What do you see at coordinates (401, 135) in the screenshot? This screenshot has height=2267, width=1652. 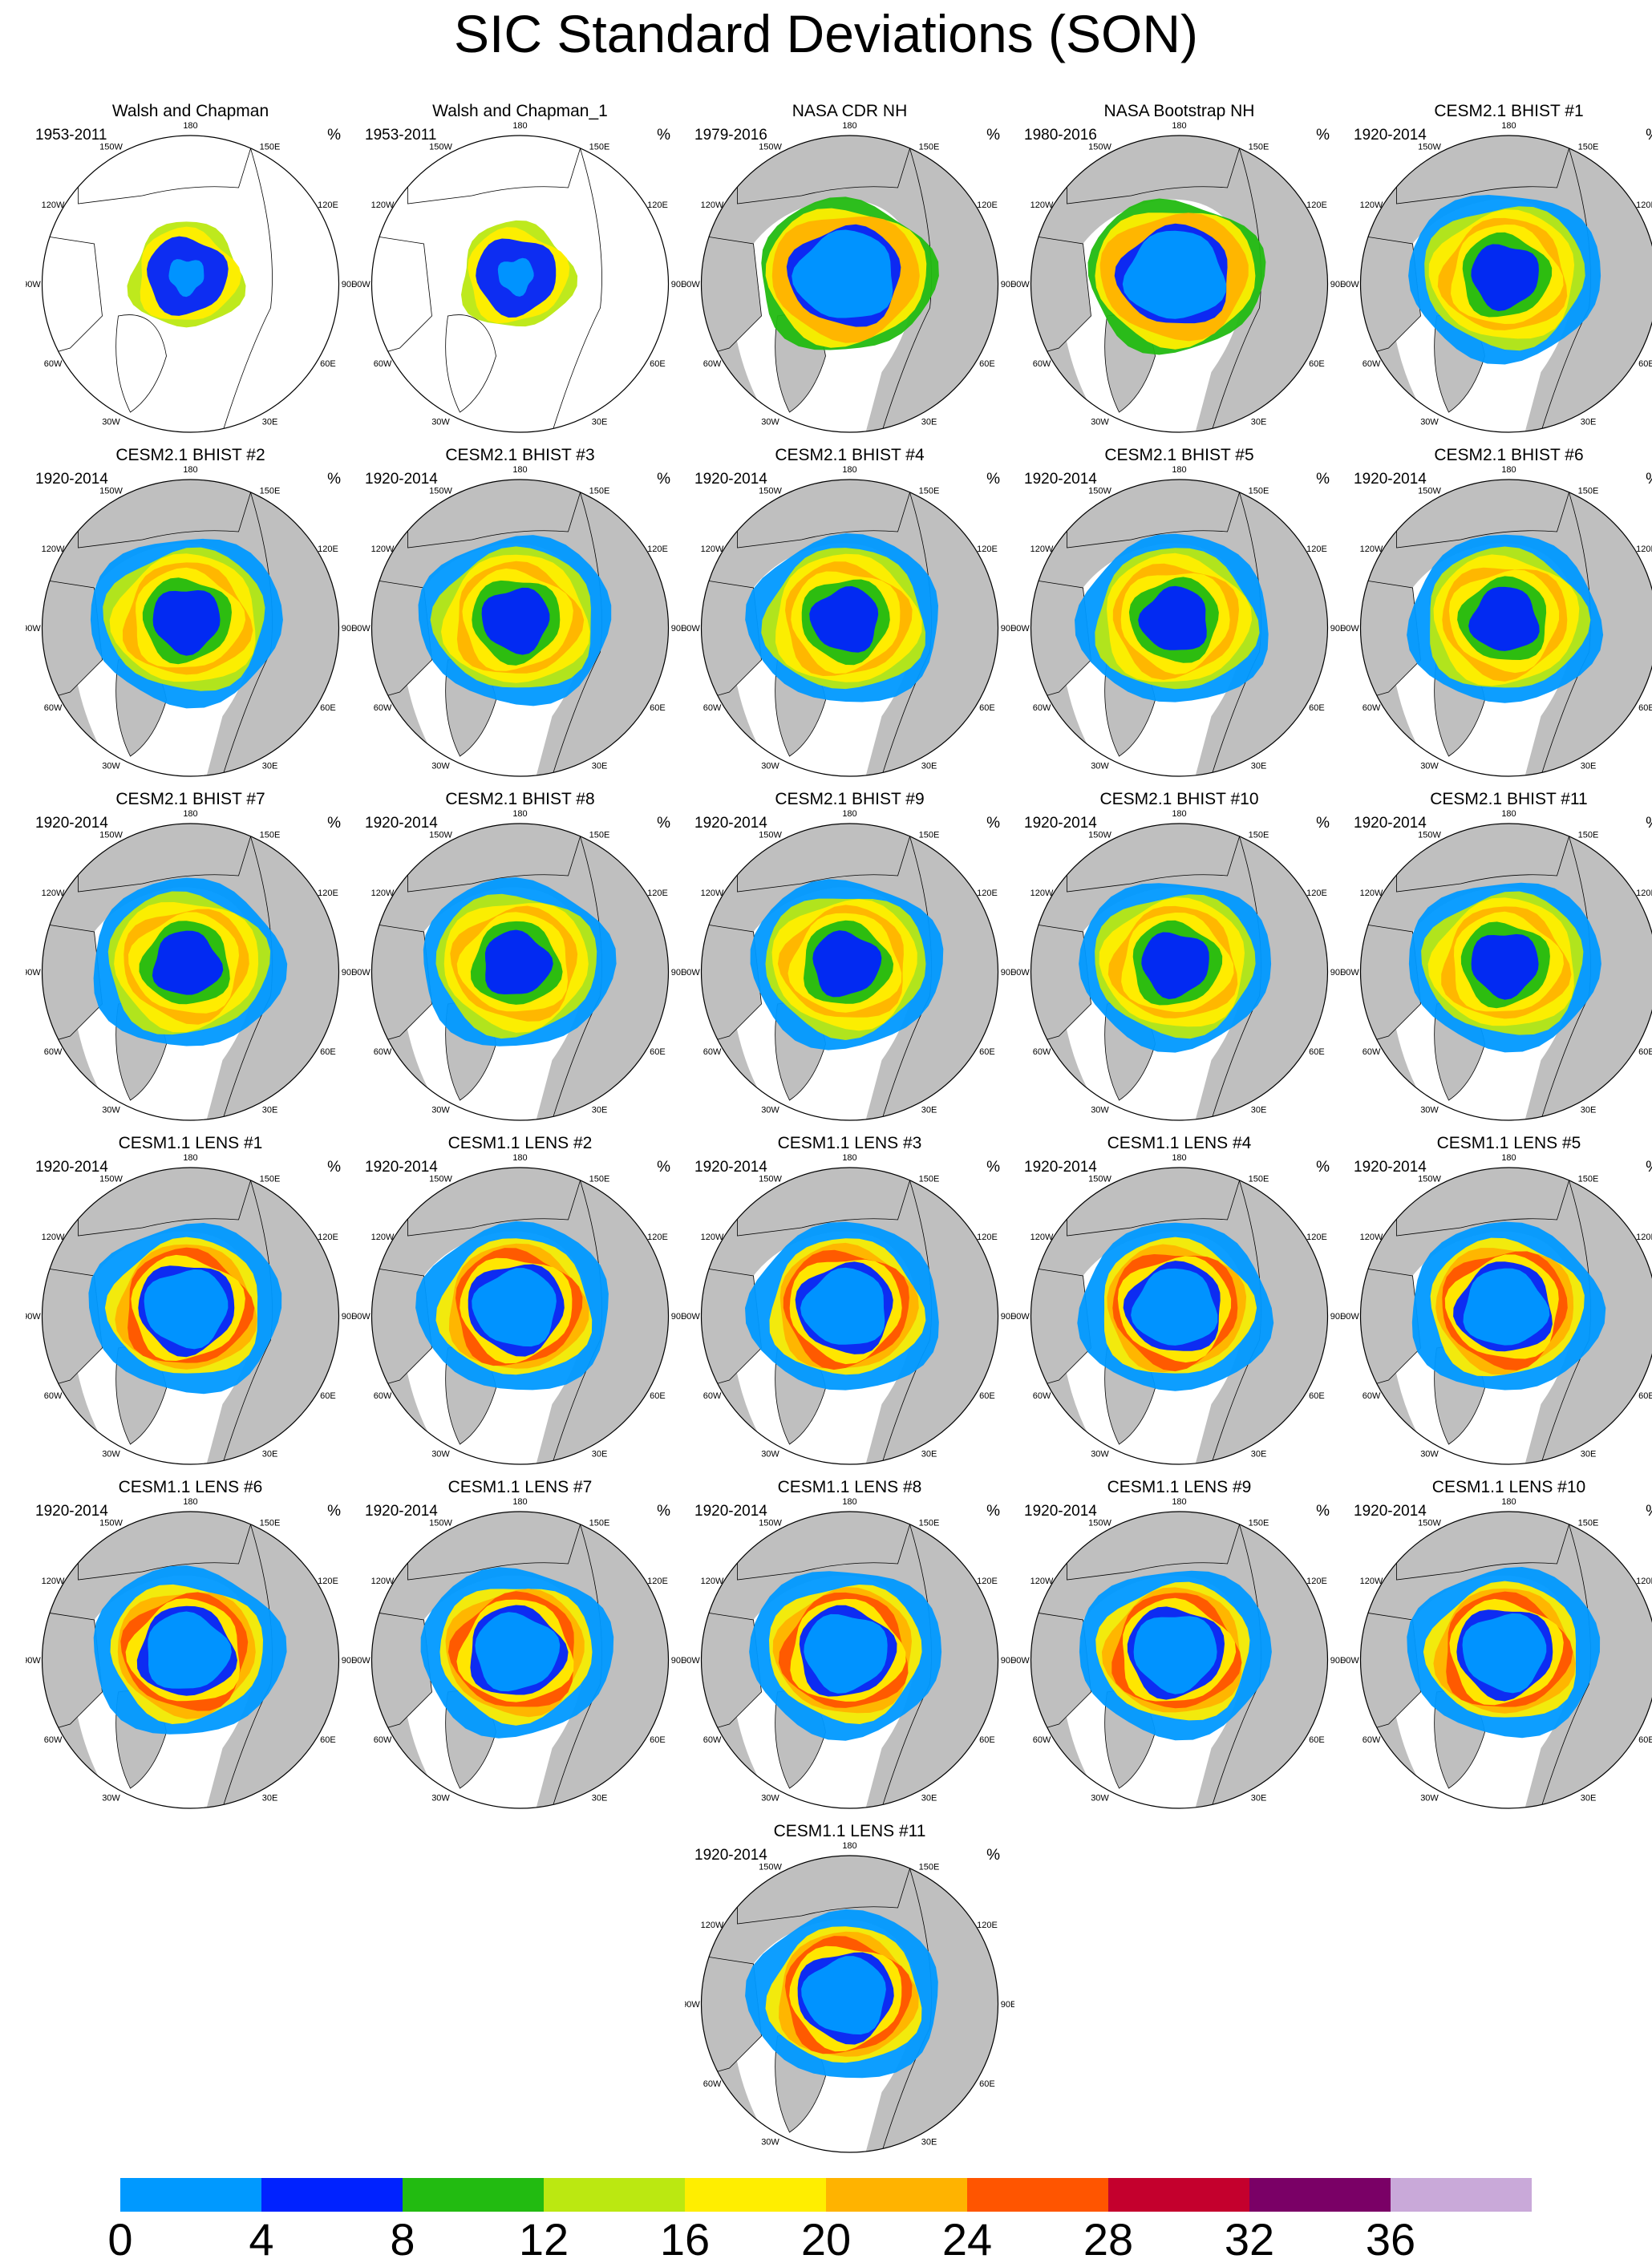 I see `panel-period: 1953-2011` at bounding box center [401, 135].